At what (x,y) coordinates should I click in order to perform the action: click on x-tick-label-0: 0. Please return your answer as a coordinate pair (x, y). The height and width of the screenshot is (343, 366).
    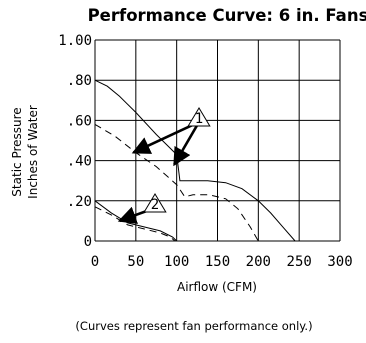
    Looking at the image, I should click on (95, 262).